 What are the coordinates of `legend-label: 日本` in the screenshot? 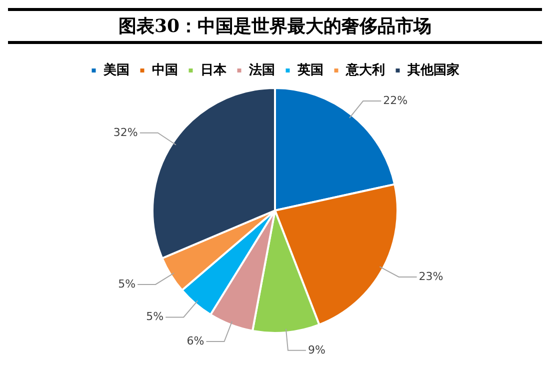 It's located at (214, 70).